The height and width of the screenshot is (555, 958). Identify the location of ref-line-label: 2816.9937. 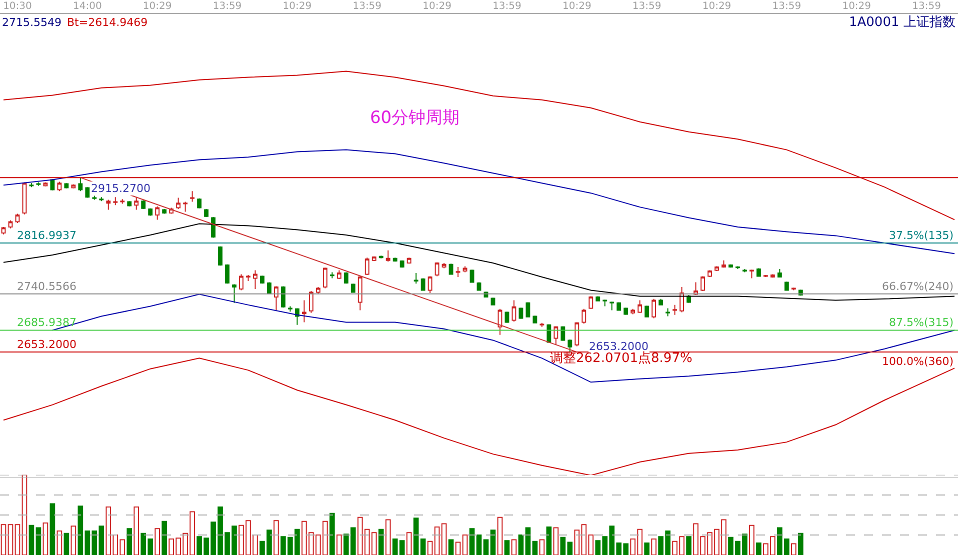
(46, 235).